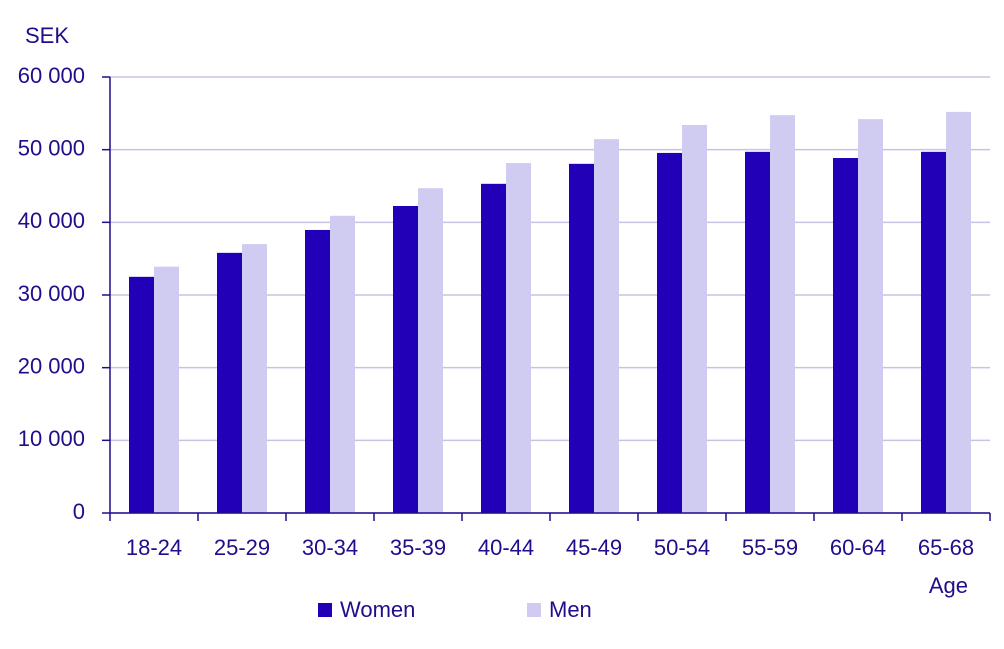 The height and width of the screenshot is (649, 1004). What do you see at coordinates (858, 547) in the screenshot?
I see `x-tick-label: 60-64` at bounding box center [858, 547].